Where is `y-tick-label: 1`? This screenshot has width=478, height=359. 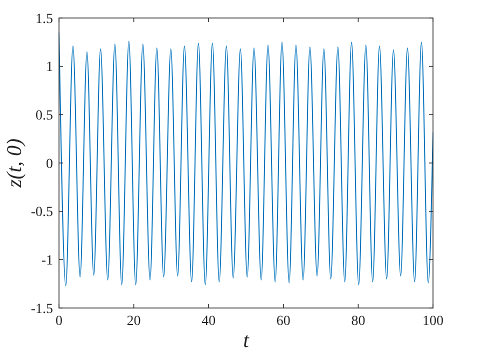 y-tick-label: 1 is located at coordinates (49, 68).